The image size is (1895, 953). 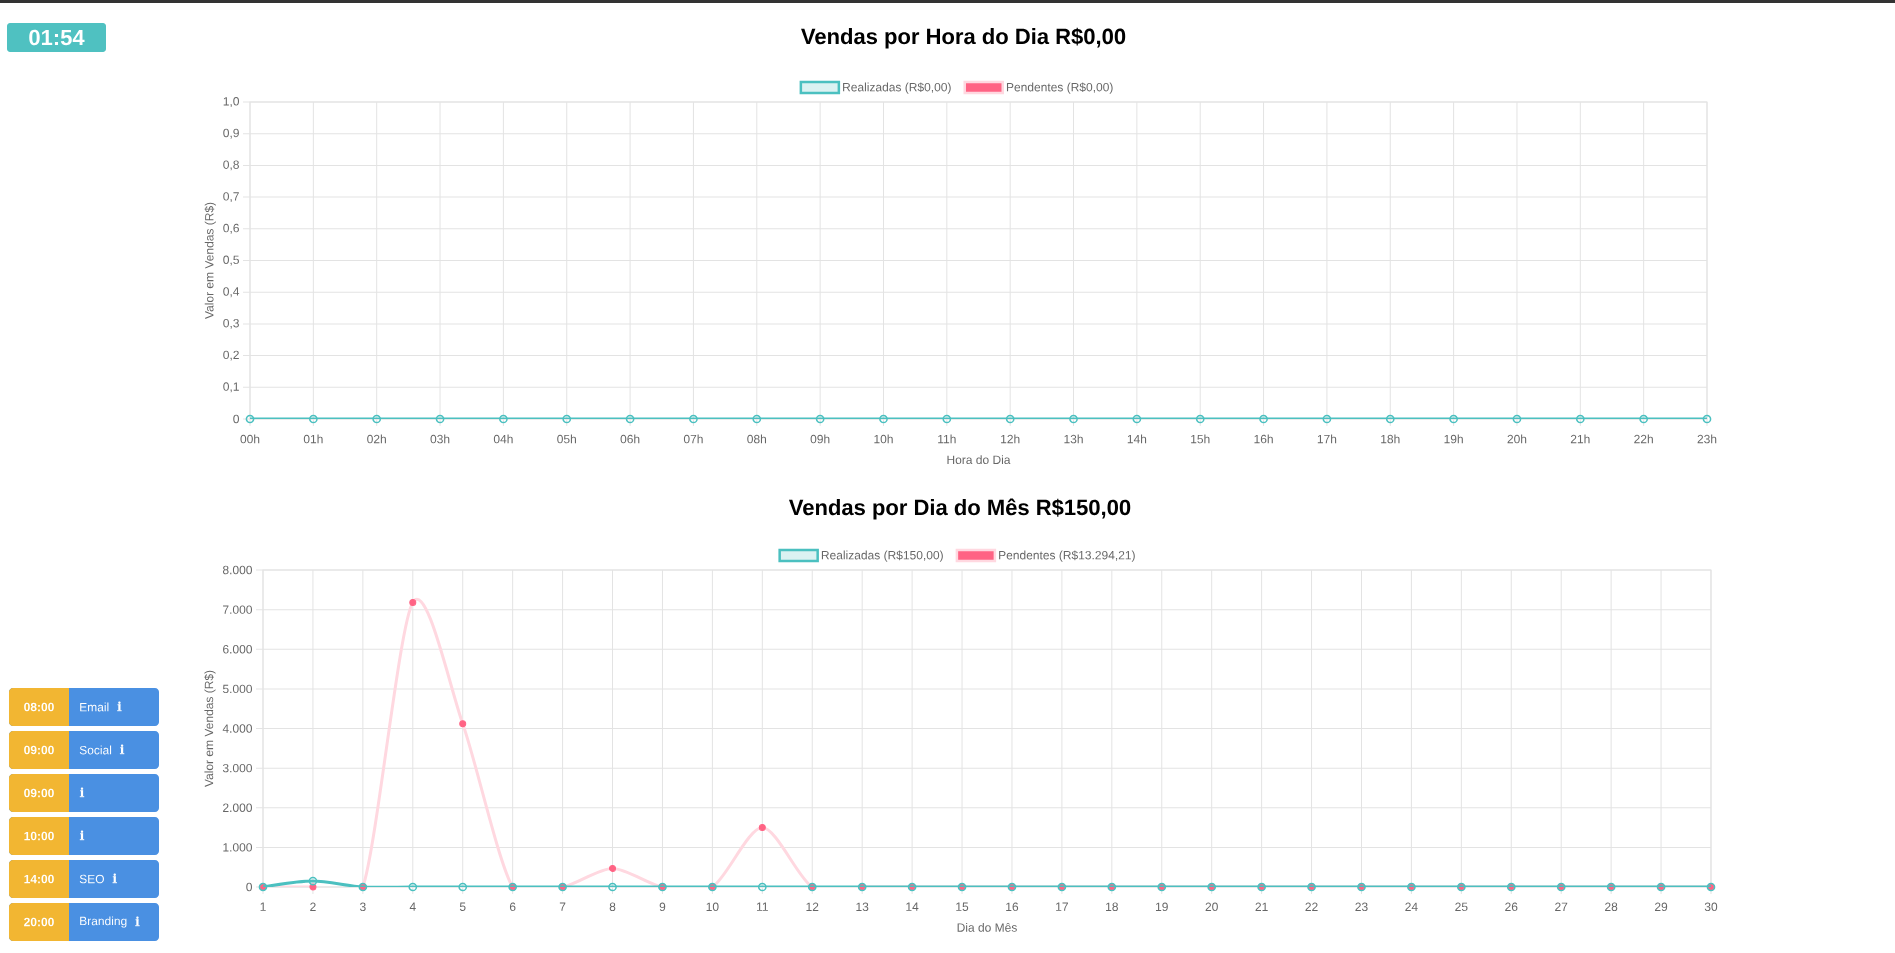 What do you see at coordinates (94, 707) in the screenshot?
I see `category-label: Email` at bounding box center [94, 707].